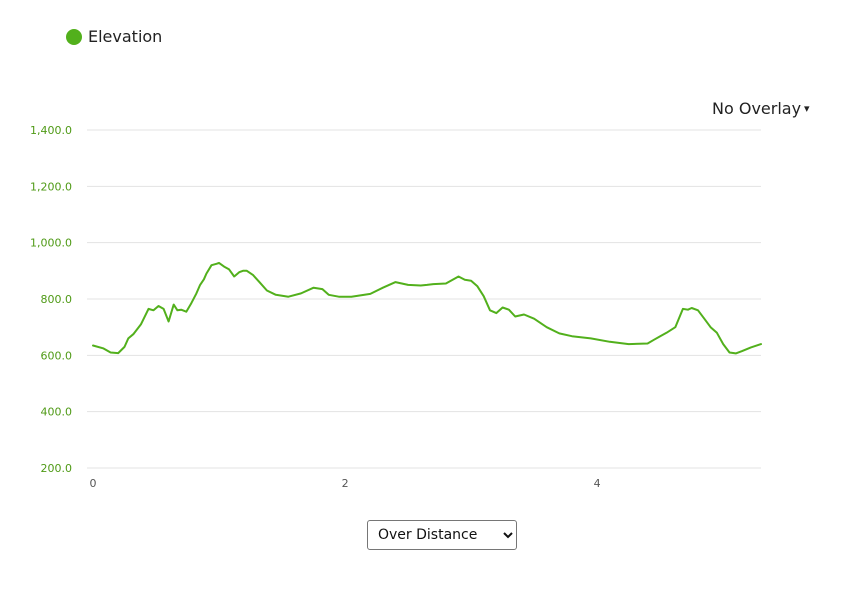 This screenshot has height=610, width=852. I want to click on y-tick-label: 1,200.0, so click(51, 186).